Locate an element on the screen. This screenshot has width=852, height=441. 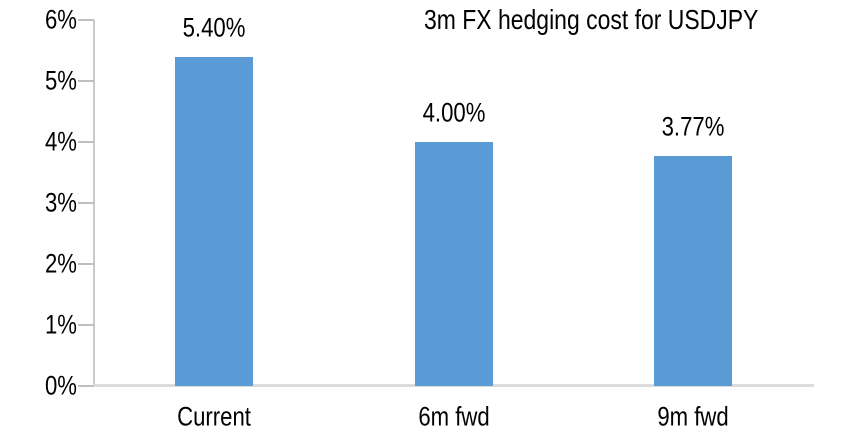
y-axis-line is located at coordinates (94, 203).